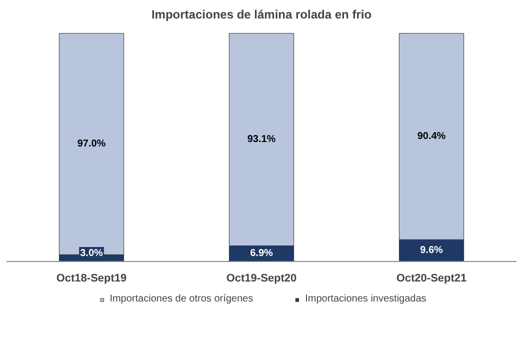 Image resolution: width=524 pixels, height=355 pixels. Describe the element at coordinates (261, 15) in the screenshot. I see `chart-title: Importaciones de lámina rolada en frio` at that location.